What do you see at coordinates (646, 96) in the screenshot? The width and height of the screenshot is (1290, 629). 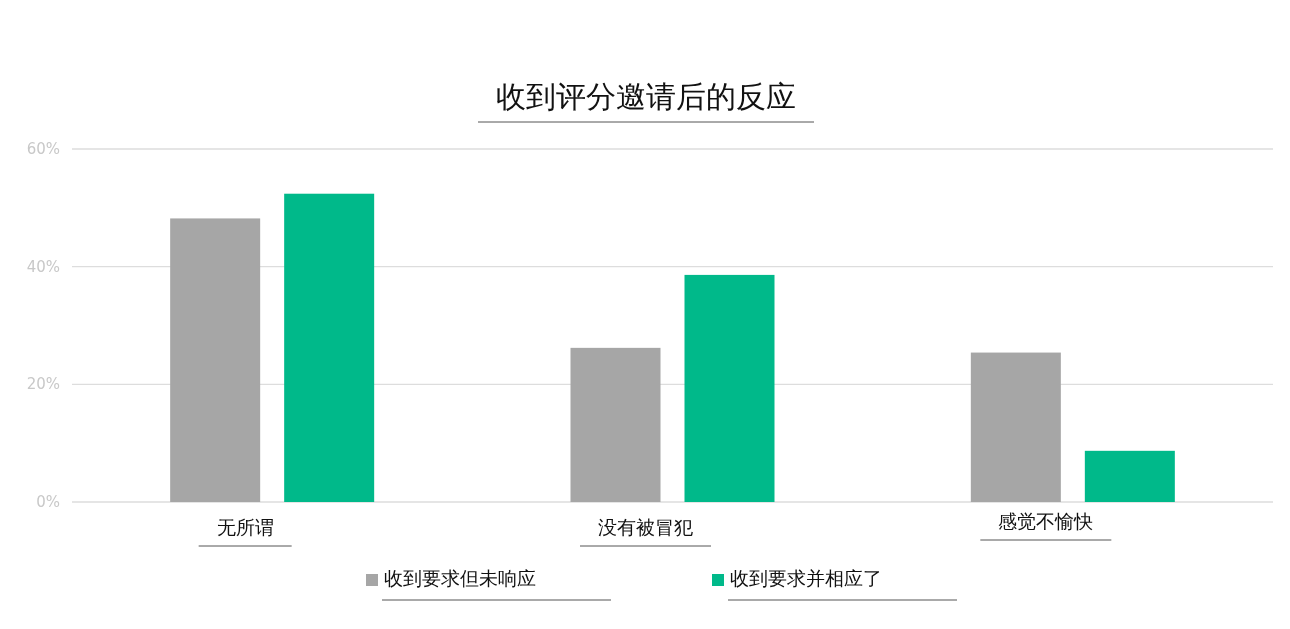 I see `chart-title: 收到评分邀请后的反应` at bounding box center [646, 96].